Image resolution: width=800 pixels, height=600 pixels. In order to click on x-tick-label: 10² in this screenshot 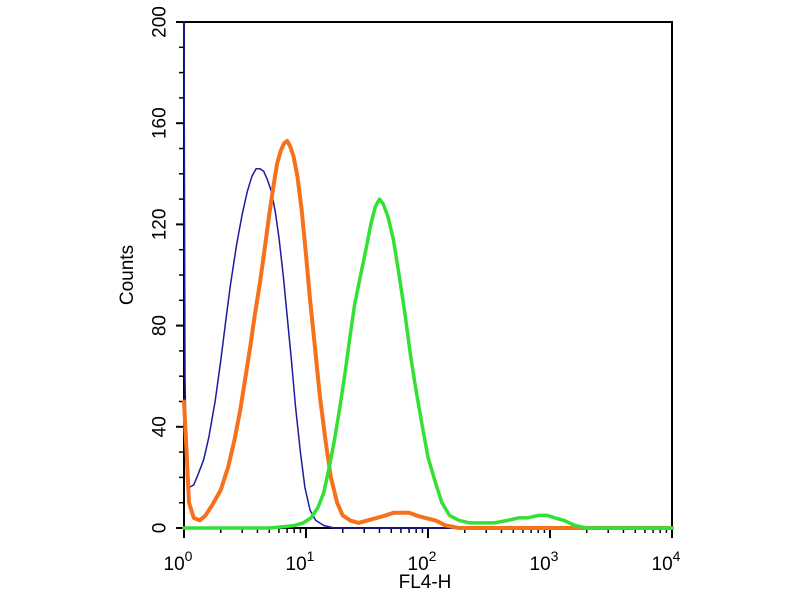, I will do `click(422, 561)`.